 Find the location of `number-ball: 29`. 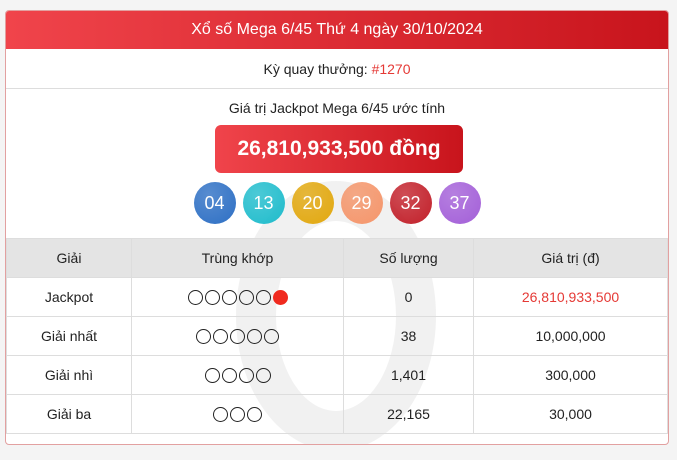

number-ball: 29 is located at coordinates (361, 203).